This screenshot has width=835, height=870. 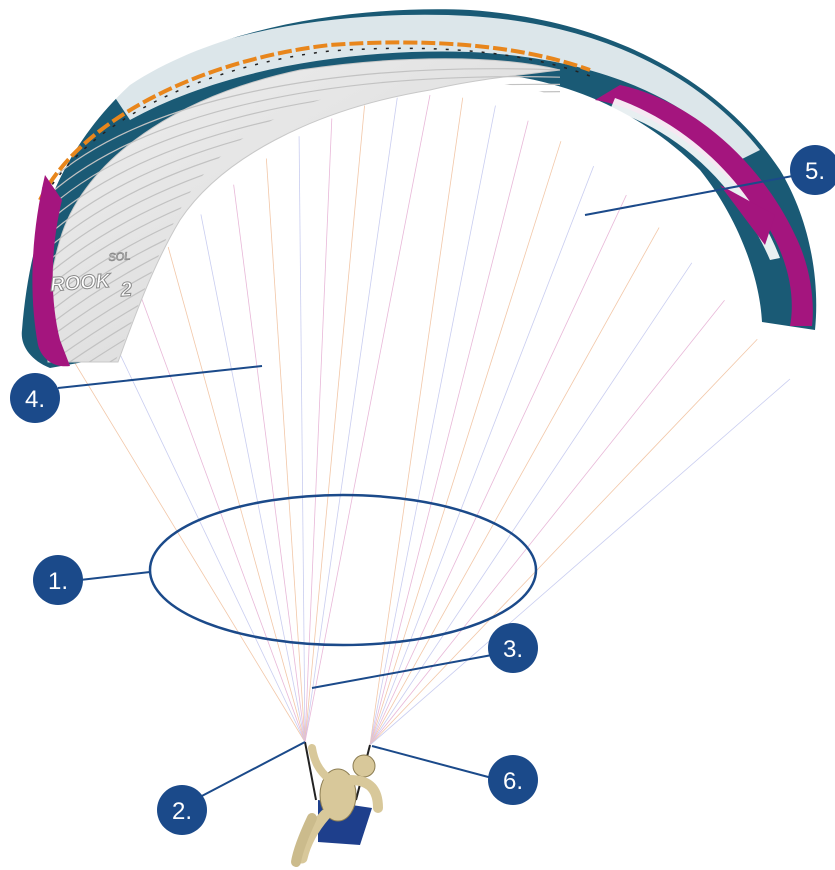 I want to click on svg-text: 3., so click(x=513, y=649).